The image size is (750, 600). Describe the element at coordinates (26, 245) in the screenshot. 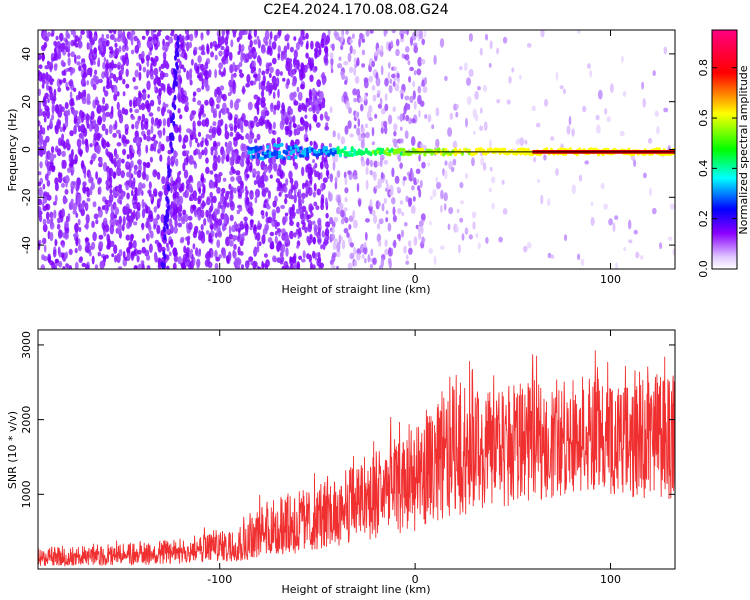

I see `heatmap-y-tick-label: -40` at that location.